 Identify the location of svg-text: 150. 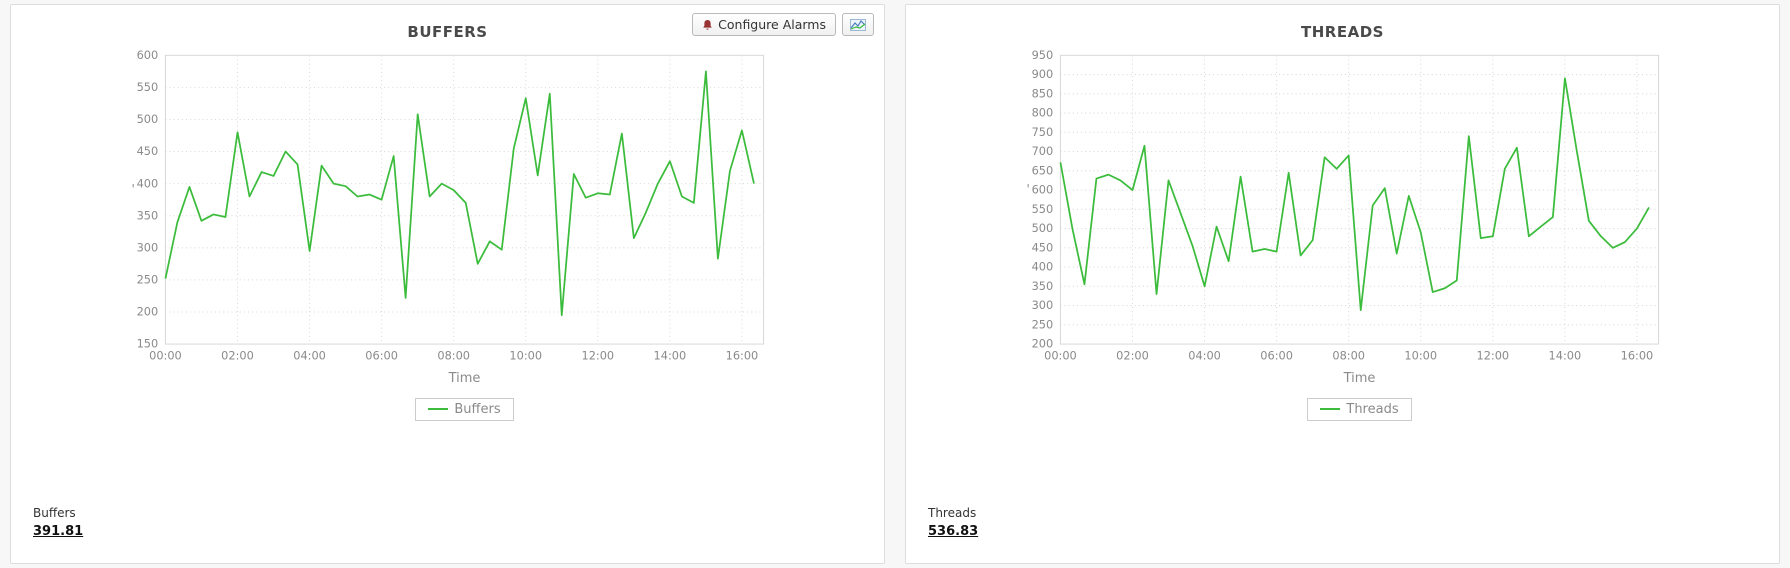
(147, 344).